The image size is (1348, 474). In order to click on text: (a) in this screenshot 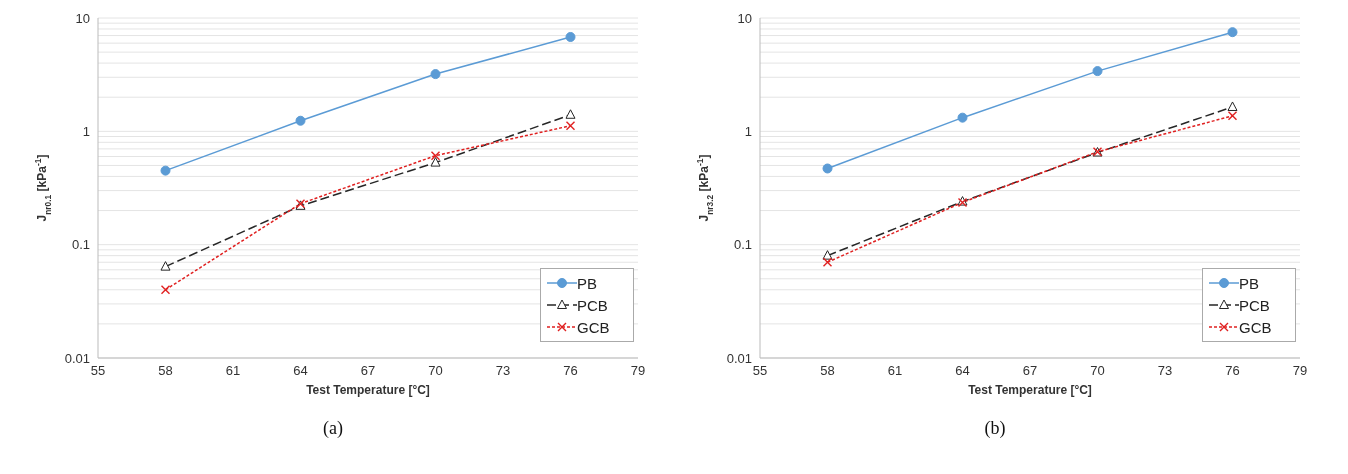, I will do `click(333, 428)`.